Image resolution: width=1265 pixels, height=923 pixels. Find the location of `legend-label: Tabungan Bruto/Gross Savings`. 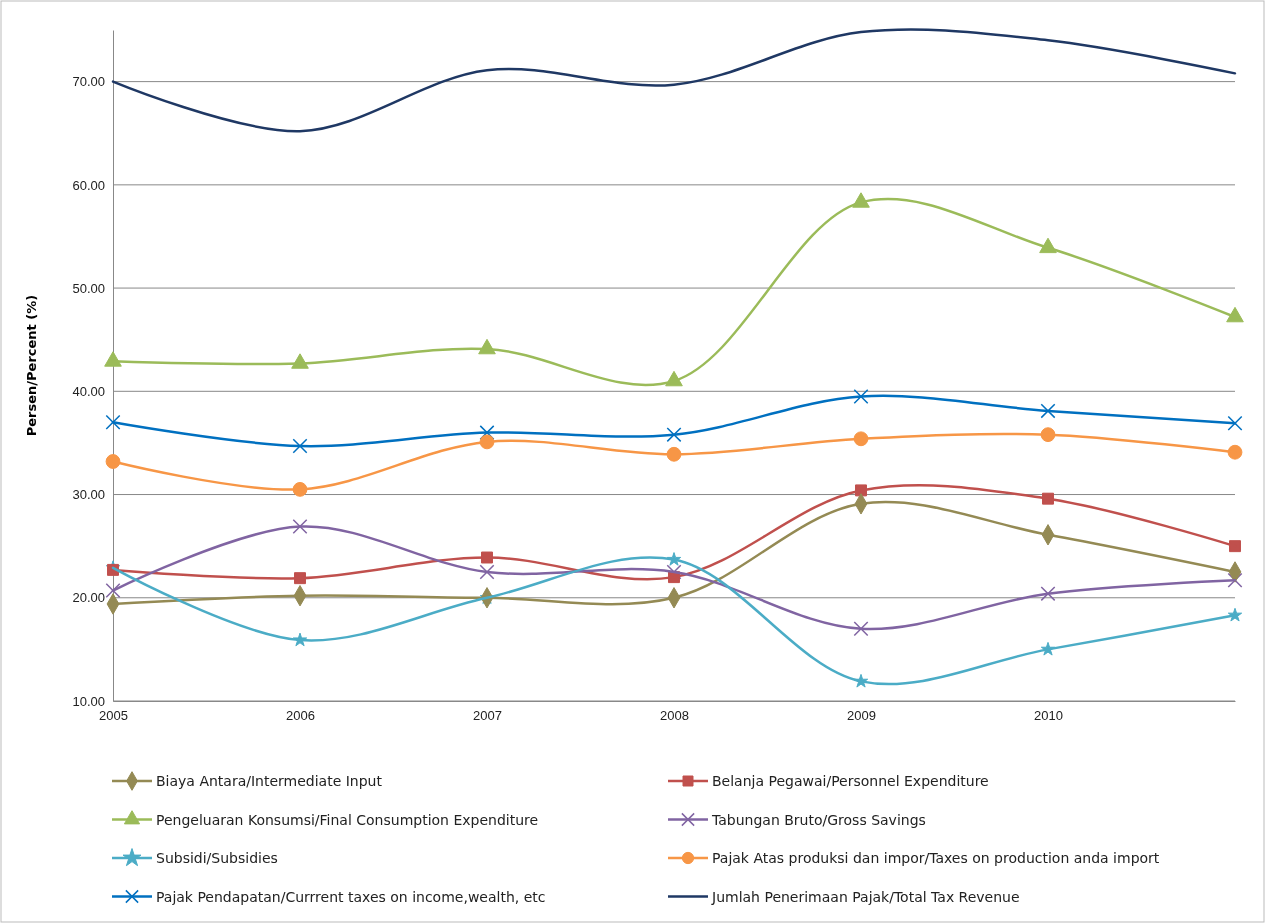

legend-label: Tabungan Bruto/Gross Savings is located at coordinates (818, 819).